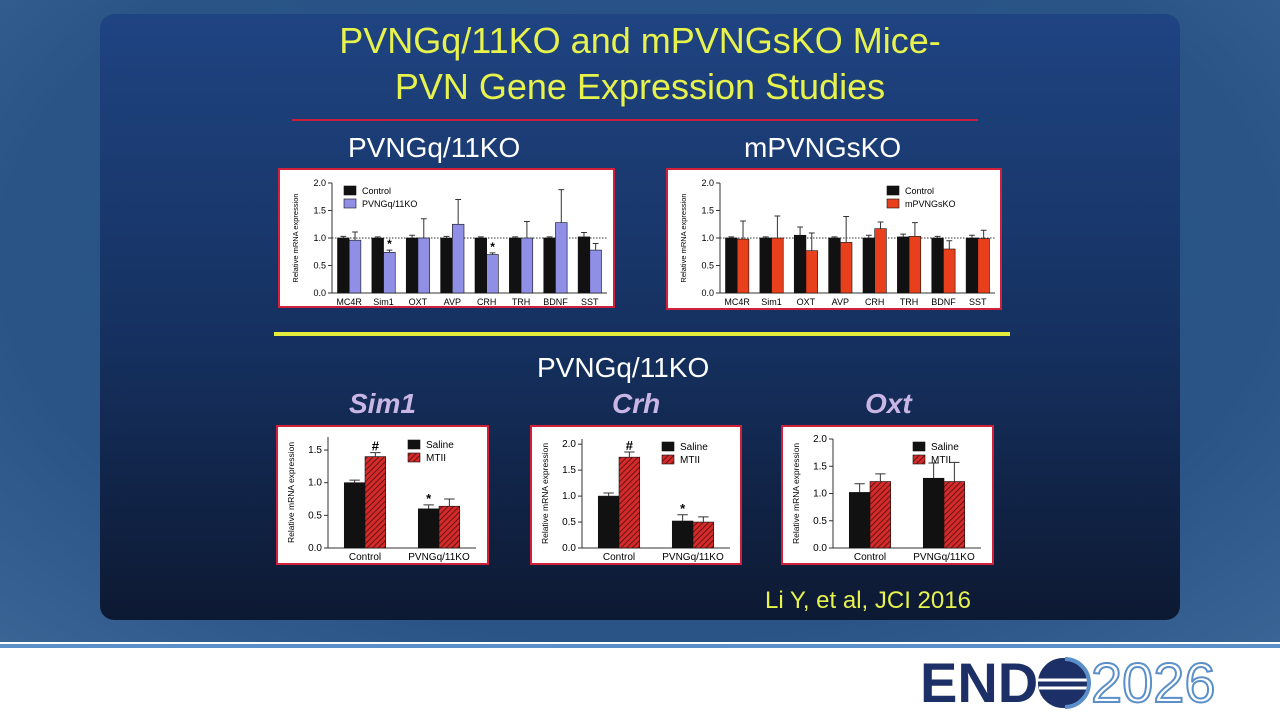  Describe the element at coordinates (630, 445) in the screenshot. I see `significance-marker: #` at that location.